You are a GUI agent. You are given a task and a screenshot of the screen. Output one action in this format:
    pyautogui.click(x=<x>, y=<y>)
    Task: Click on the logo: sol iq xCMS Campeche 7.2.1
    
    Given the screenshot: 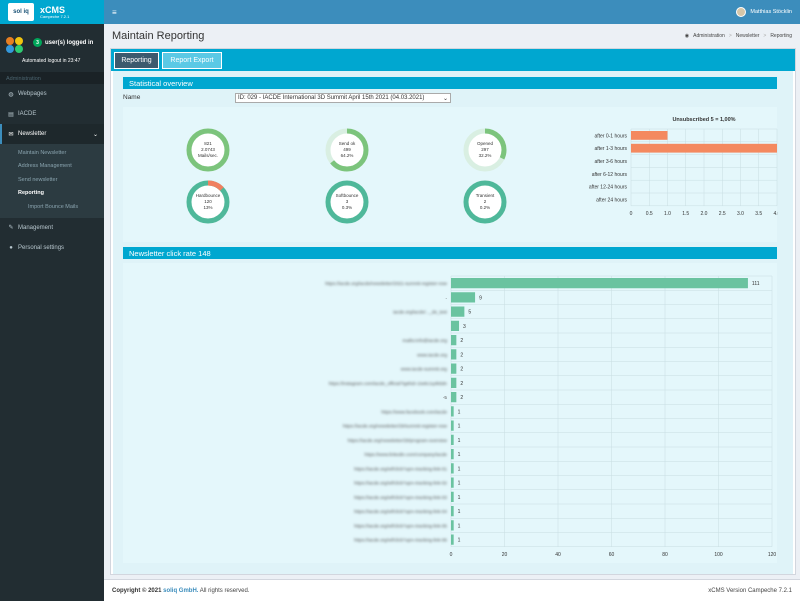 What is the action you would take?
    pyautogui.click(x=52, y=12)
    